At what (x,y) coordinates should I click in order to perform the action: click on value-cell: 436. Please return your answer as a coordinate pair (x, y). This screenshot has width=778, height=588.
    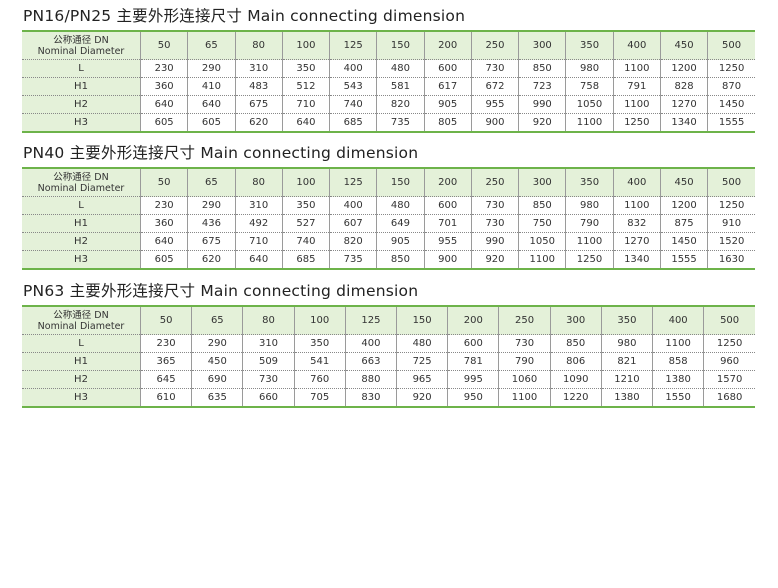
    Looking at the image, I should click on (211, 223).